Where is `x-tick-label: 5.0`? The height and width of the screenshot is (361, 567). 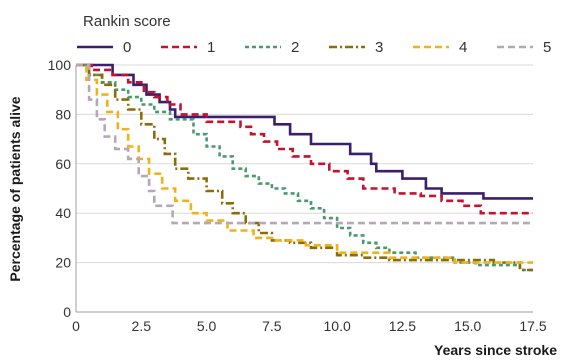 x-tick-label: 5.0 is located at coordinates (207, 326).